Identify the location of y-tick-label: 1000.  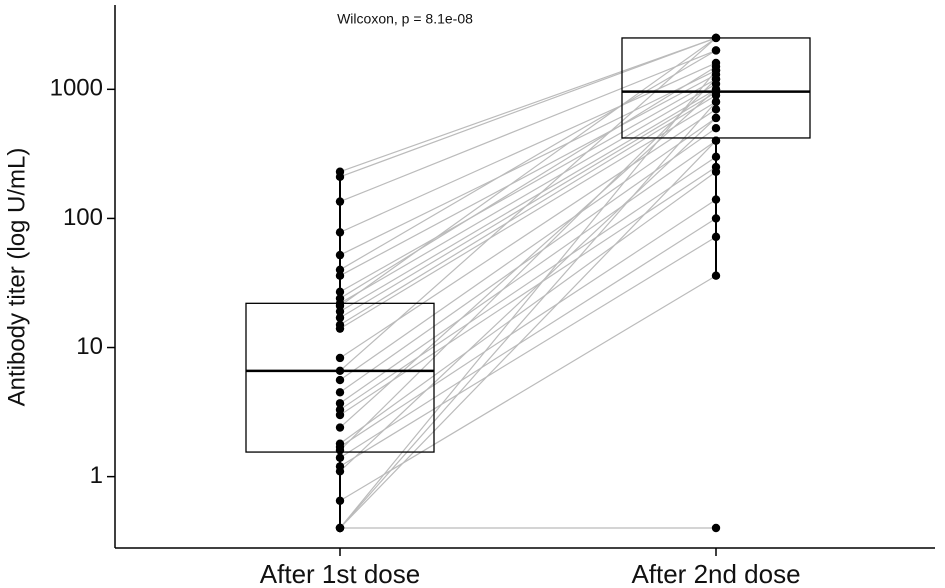
(76, 88).